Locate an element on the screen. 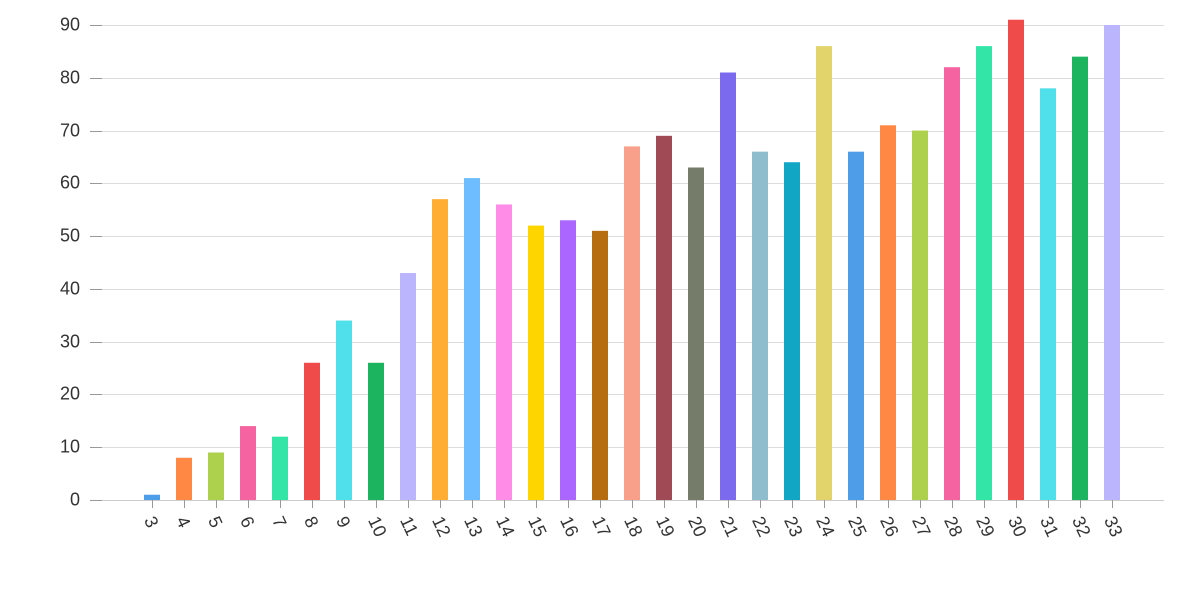  y-tick-label: 40 is located at coordinates (70, 288).